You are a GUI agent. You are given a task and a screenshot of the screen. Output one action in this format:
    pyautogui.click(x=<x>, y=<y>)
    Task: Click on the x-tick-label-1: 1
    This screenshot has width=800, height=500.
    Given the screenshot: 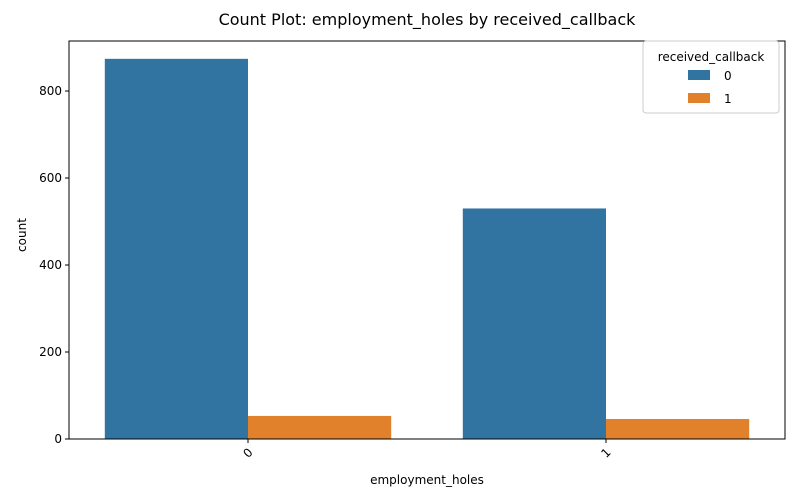 What is the action you would take?
    pyautogui.click(x=605, y=452)
    